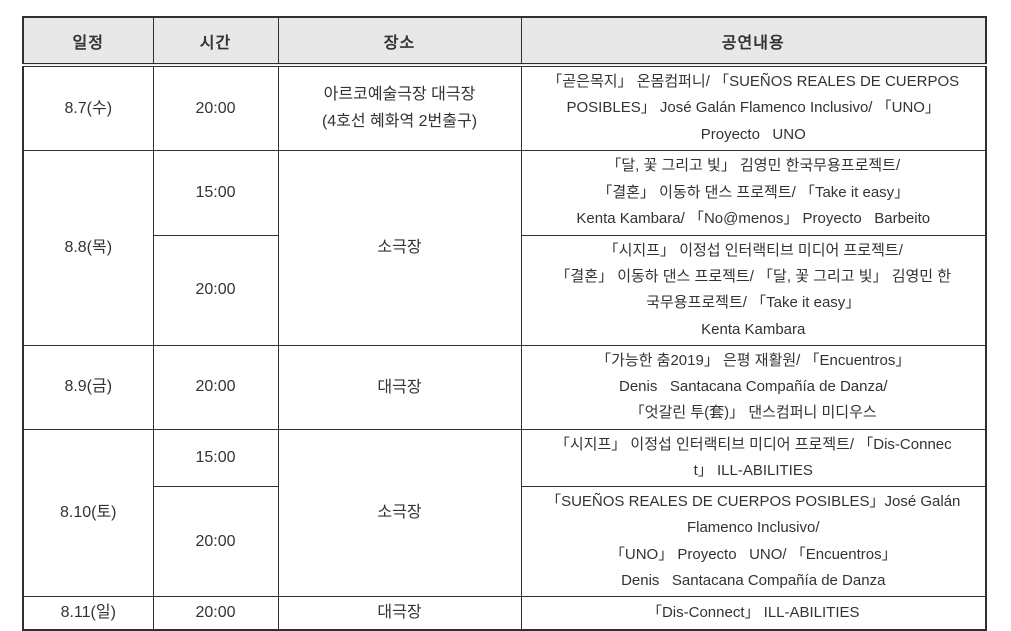 This screenshot has width=1011, height=631. I want to click on col-header-venue: 장소, so click(399, 41).